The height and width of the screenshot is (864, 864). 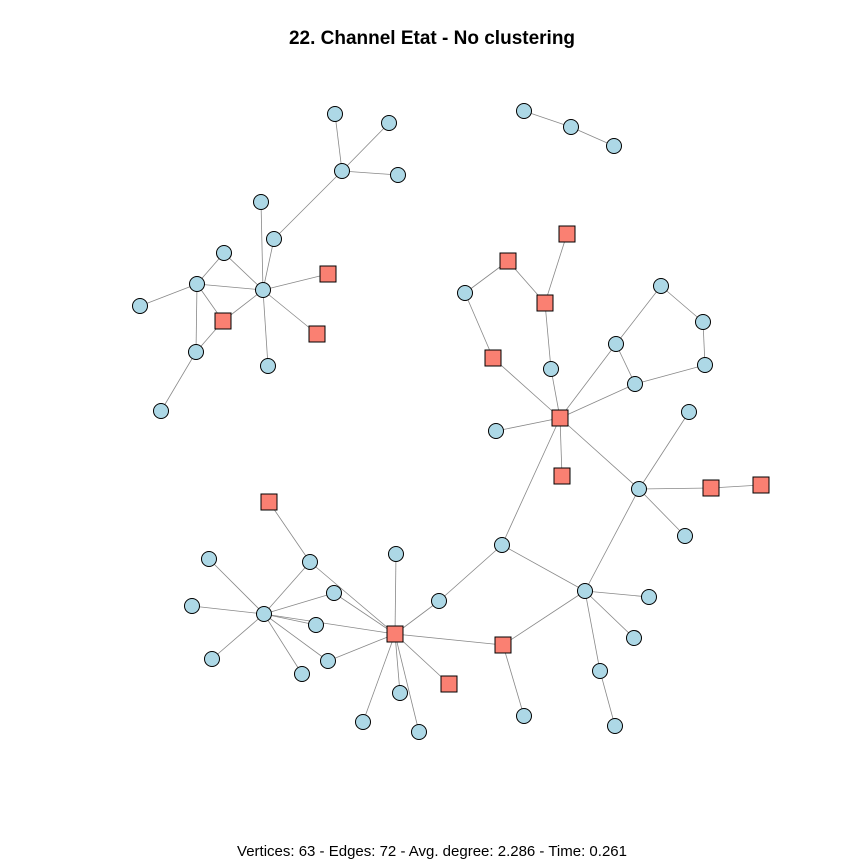 I want to click on graph-title: 22. Channel Etat - No clustering, so click(x=432, y=38).